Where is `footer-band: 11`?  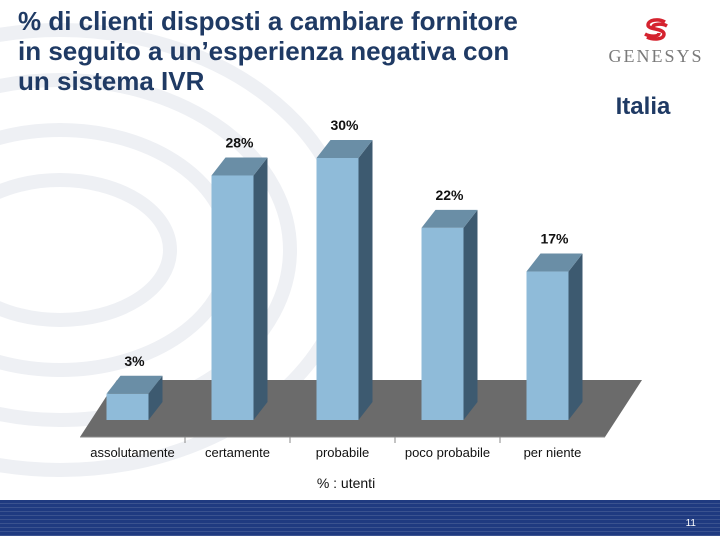 footer-band: 11 is located at coordinates (360, 518).